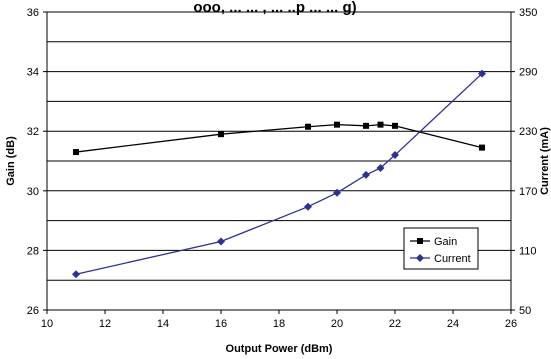 The image size is (551, 359). I want to click on legend-item-gain: Gain, so click(433, 242).